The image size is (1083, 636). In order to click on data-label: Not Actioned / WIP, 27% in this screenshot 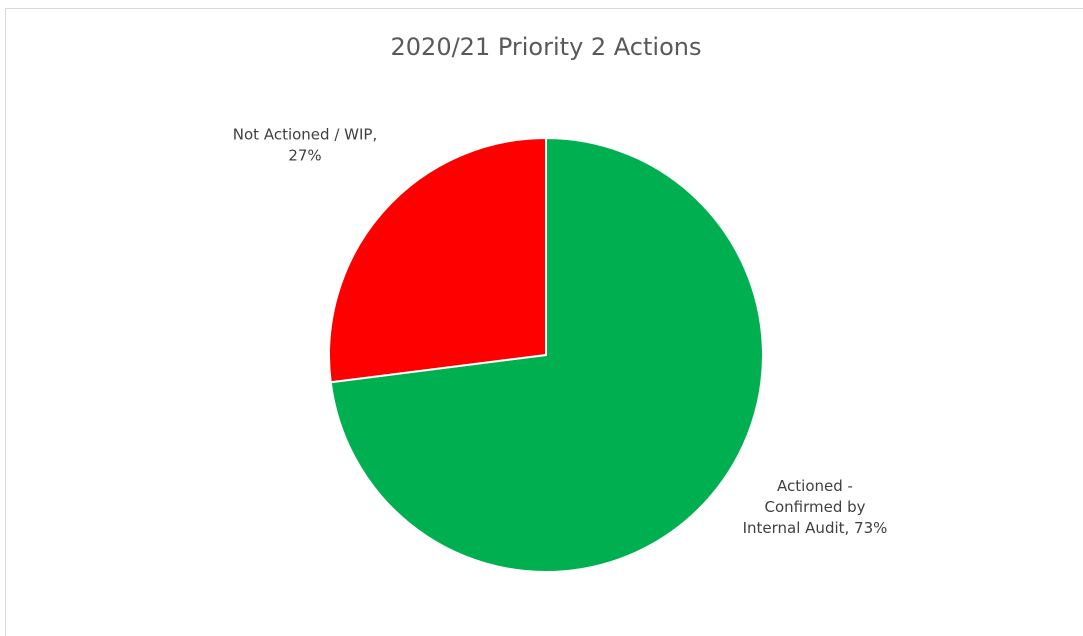, I will do `click(305, 144)`.